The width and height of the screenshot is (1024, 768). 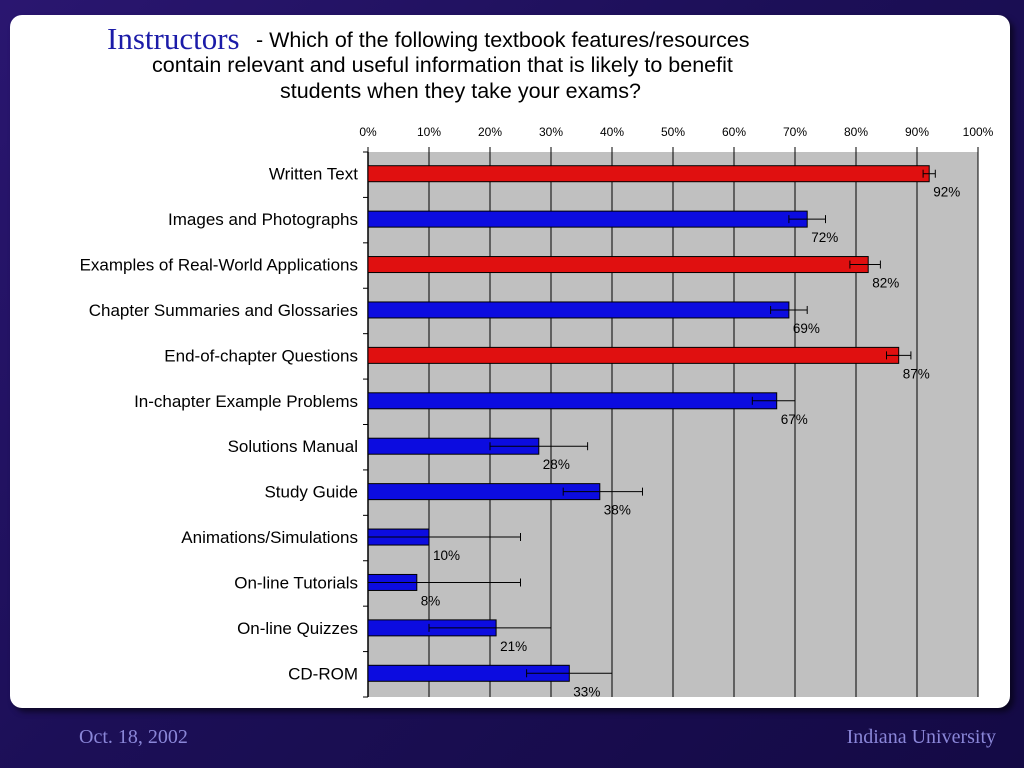 What do you see at coordinates (446, 555) in the screenshot?
I see `data-label: 10%` at bounding box center [446, 555].